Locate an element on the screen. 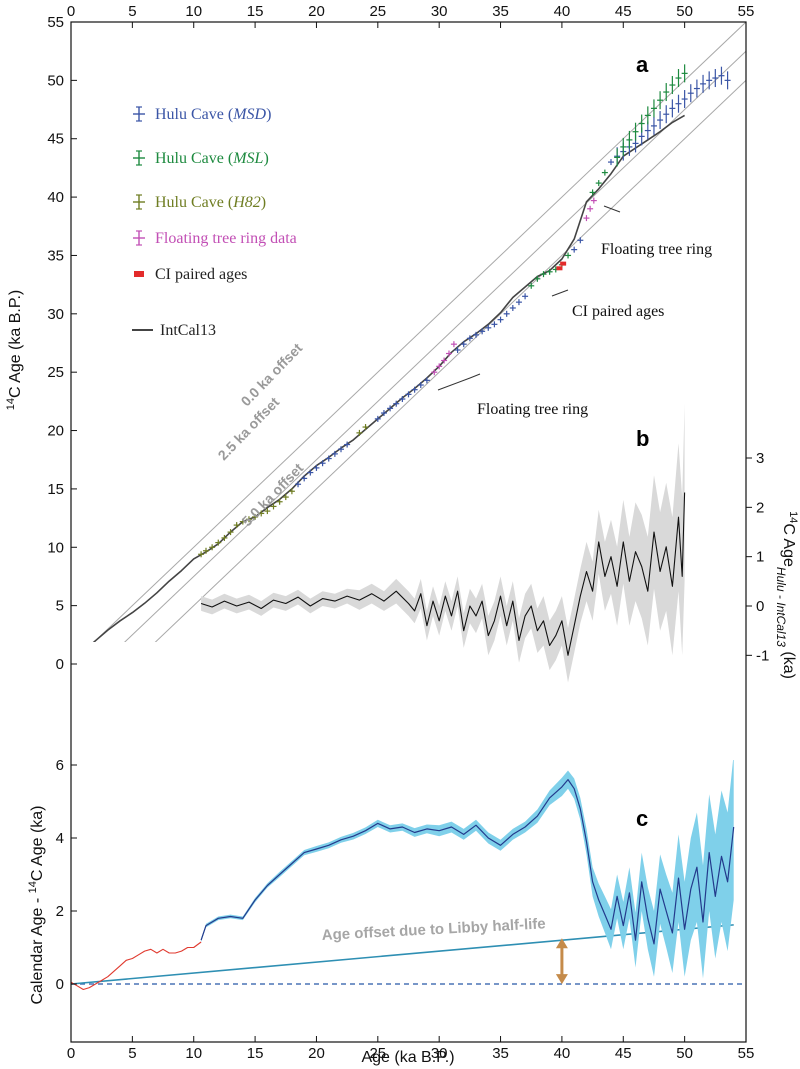 The height and width of the screenshot is (1069, 800). legend-label-name: Floating tree ring data is located at coordinates (226, 238).